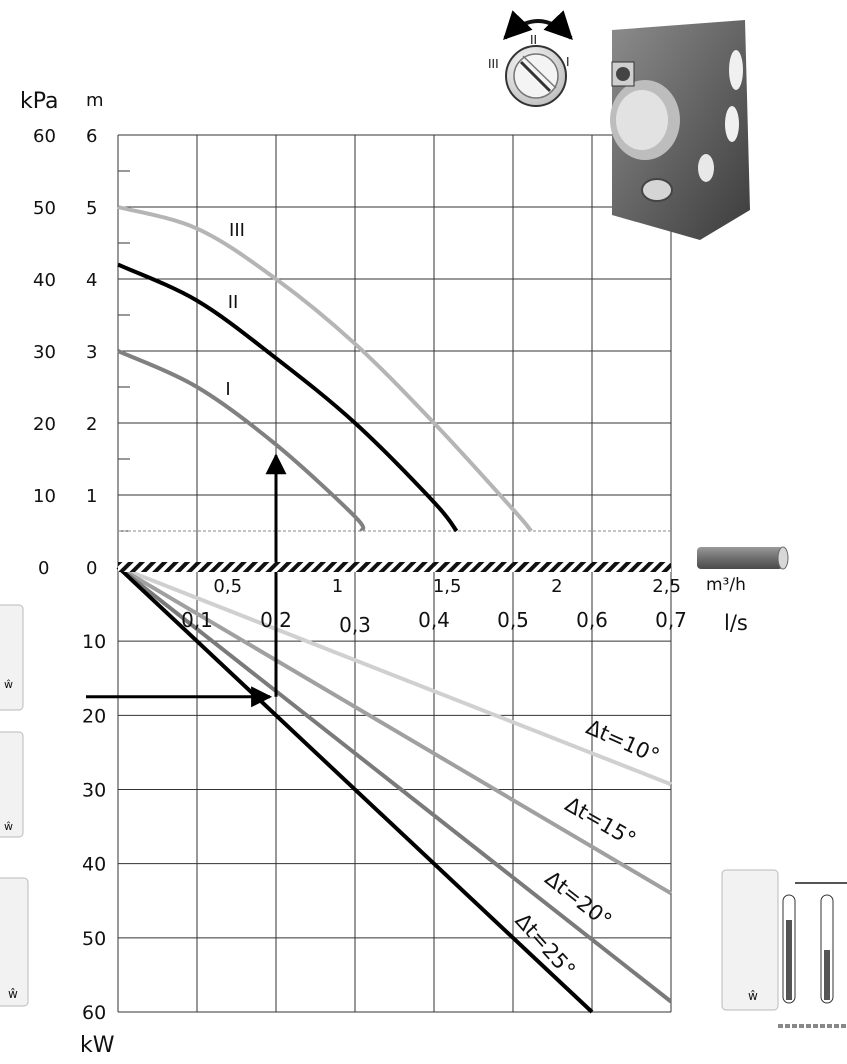 The height and width of the screenshot is (1064, 847). I want to click on y-tick-kw: 10, so click(94, 642).